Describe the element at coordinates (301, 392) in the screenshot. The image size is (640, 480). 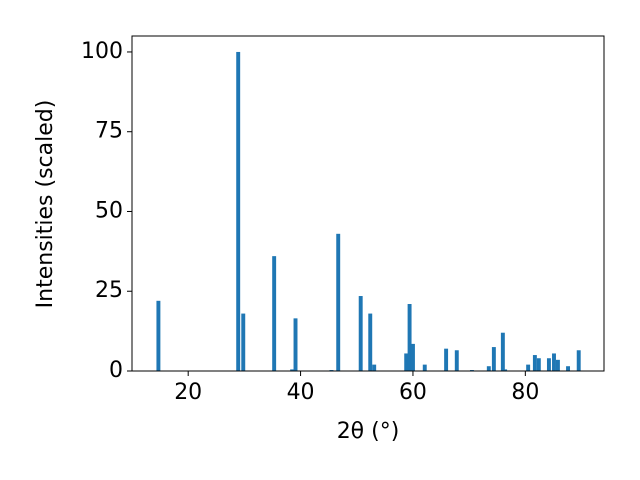
I see `x-tick-label: 40` at that location.